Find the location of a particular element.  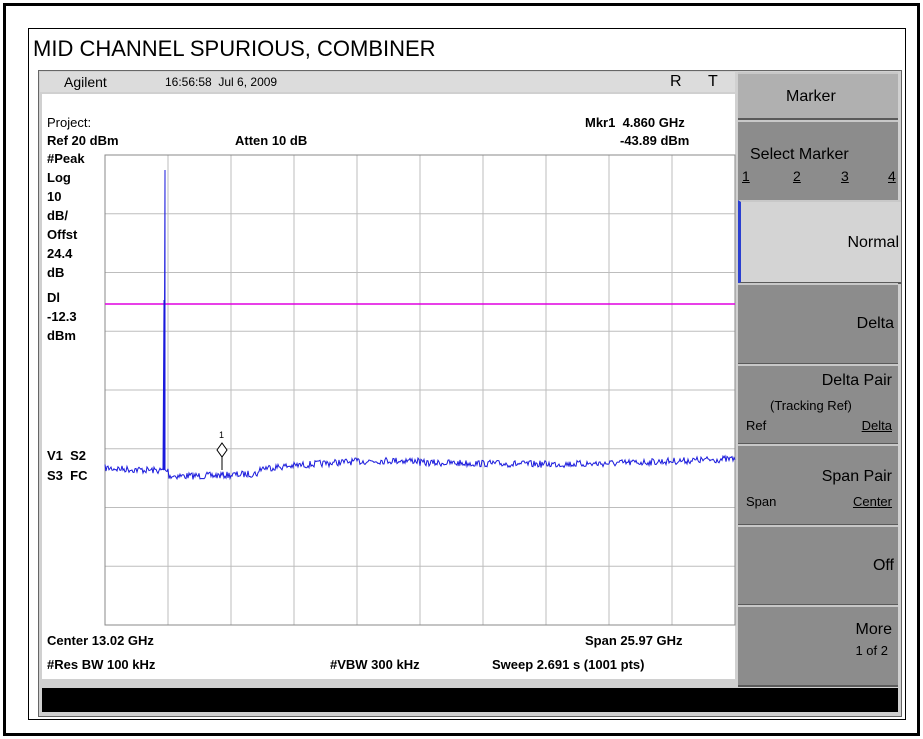

option: 1 is located at coordinates (746, 176).